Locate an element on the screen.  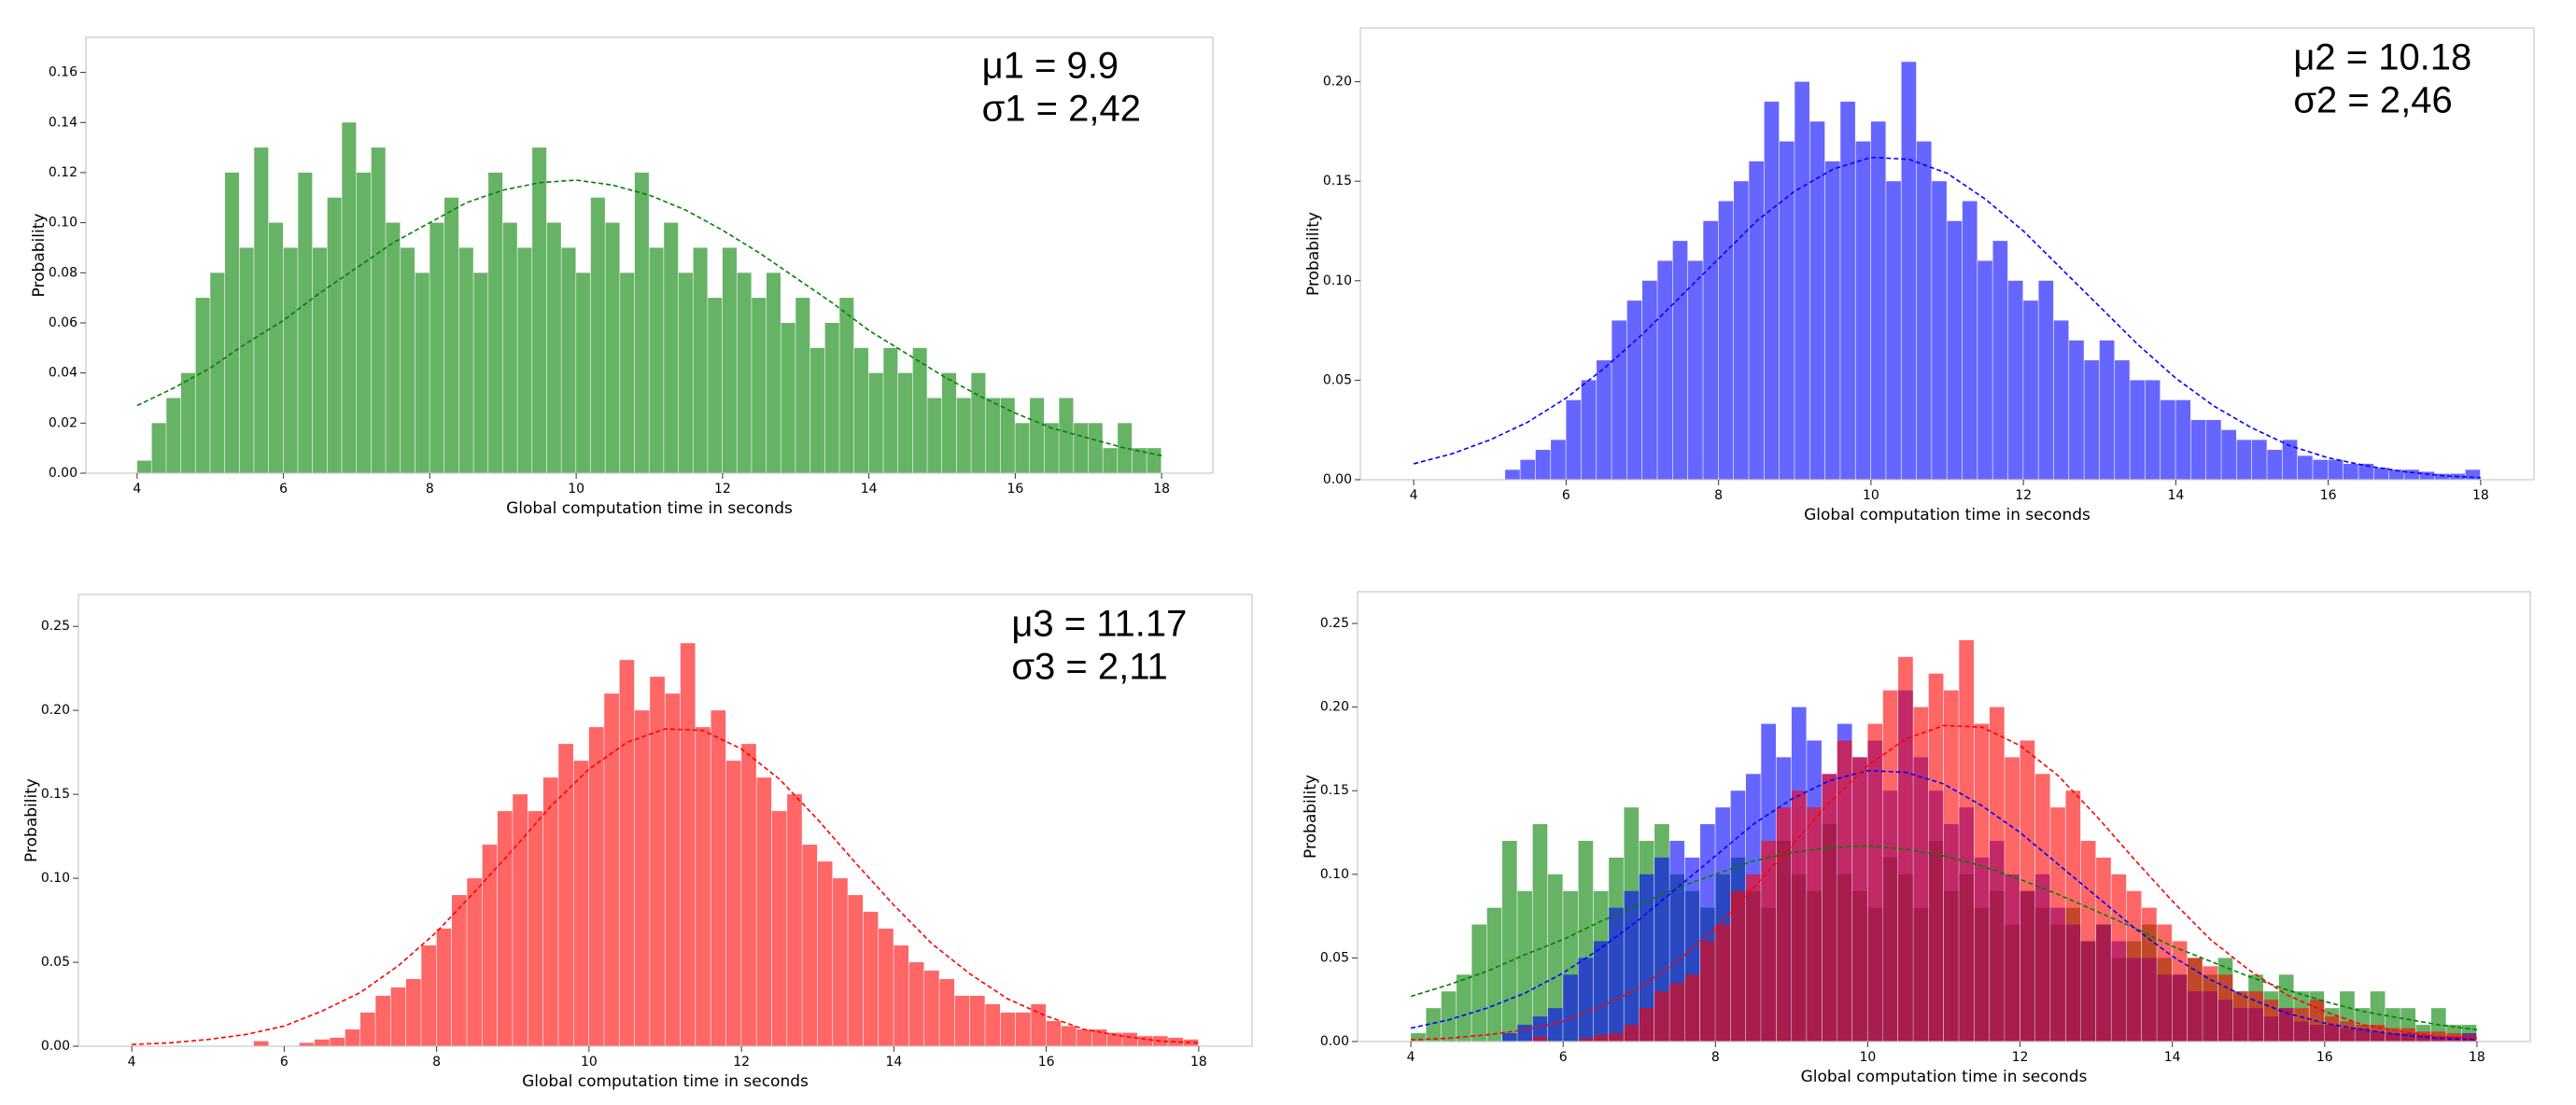
x-tick-label: 8 is located at coordinates (1718, 495).